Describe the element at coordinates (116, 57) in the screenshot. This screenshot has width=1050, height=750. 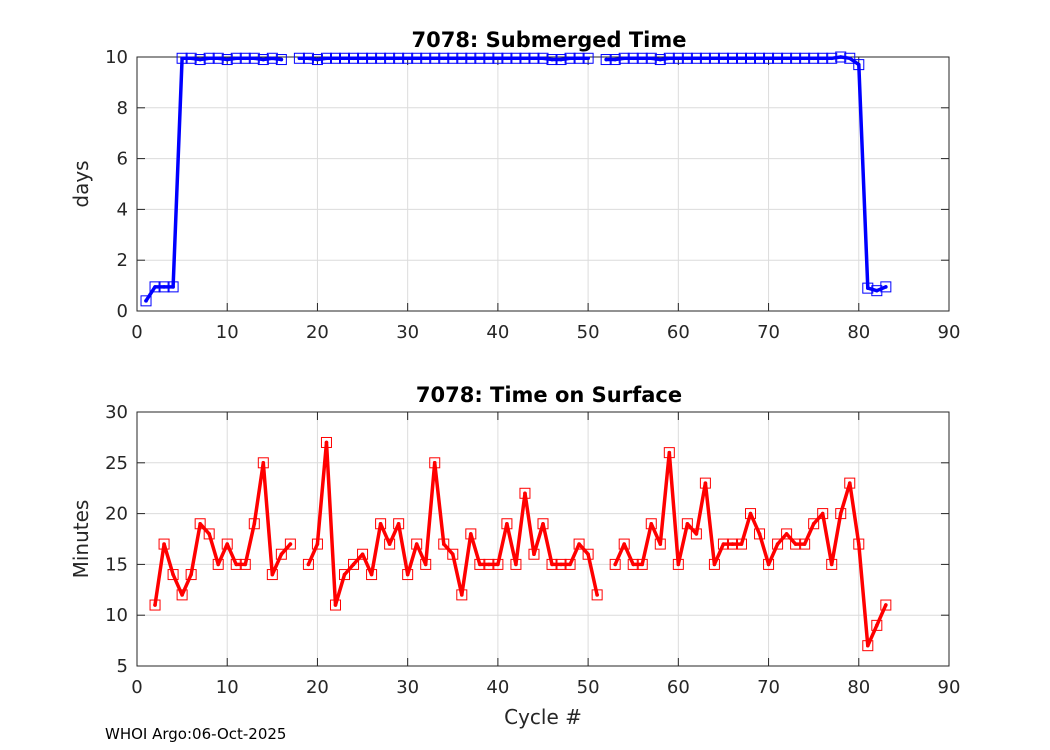
I see `y-tick-label: 10` at that location.